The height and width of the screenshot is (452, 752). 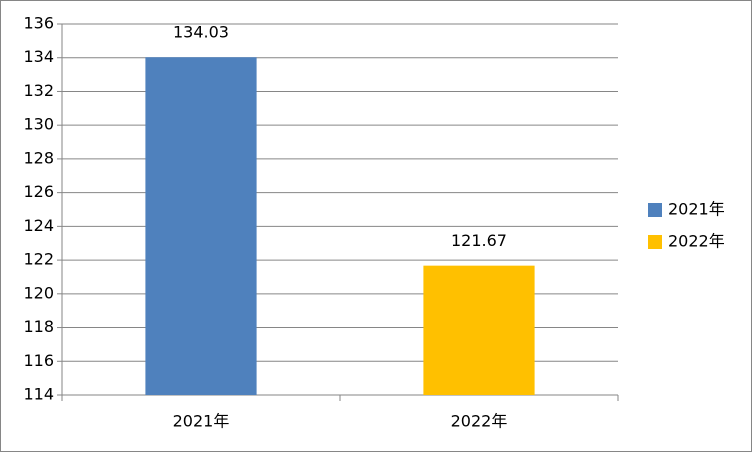 I want to click on data-label: 134.03, so click(x=201, y=32).